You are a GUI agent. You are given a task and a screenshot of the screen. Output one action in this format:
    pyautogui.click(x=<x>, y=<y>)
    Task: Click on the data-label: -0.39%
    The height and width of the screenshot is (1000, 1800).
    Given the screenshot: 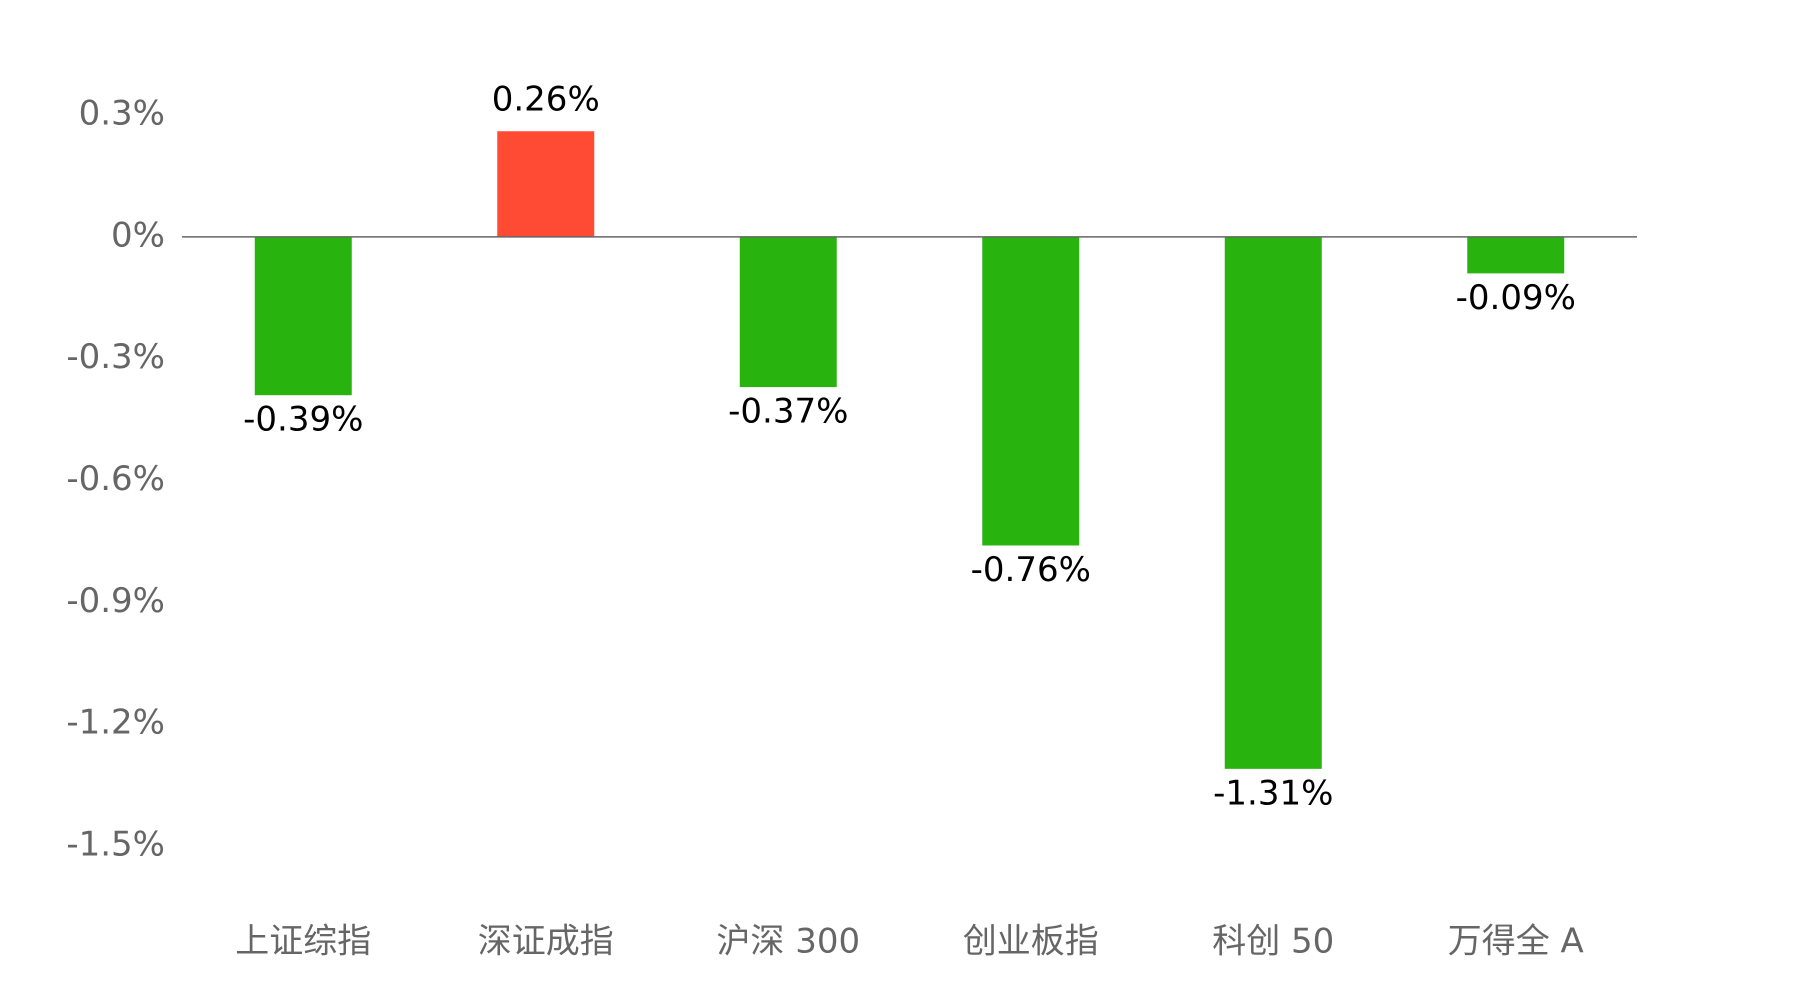 What is the action you would take?
    pyautogui.click(x=303, y=420)
    